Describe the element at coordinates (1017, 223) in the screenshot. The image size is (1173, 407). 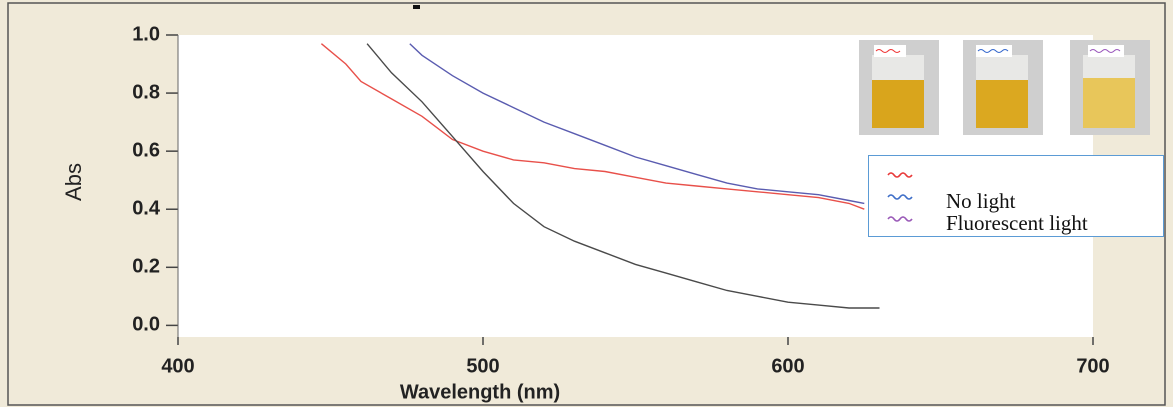
I see `legend-label: Fluorescent light` at that location.